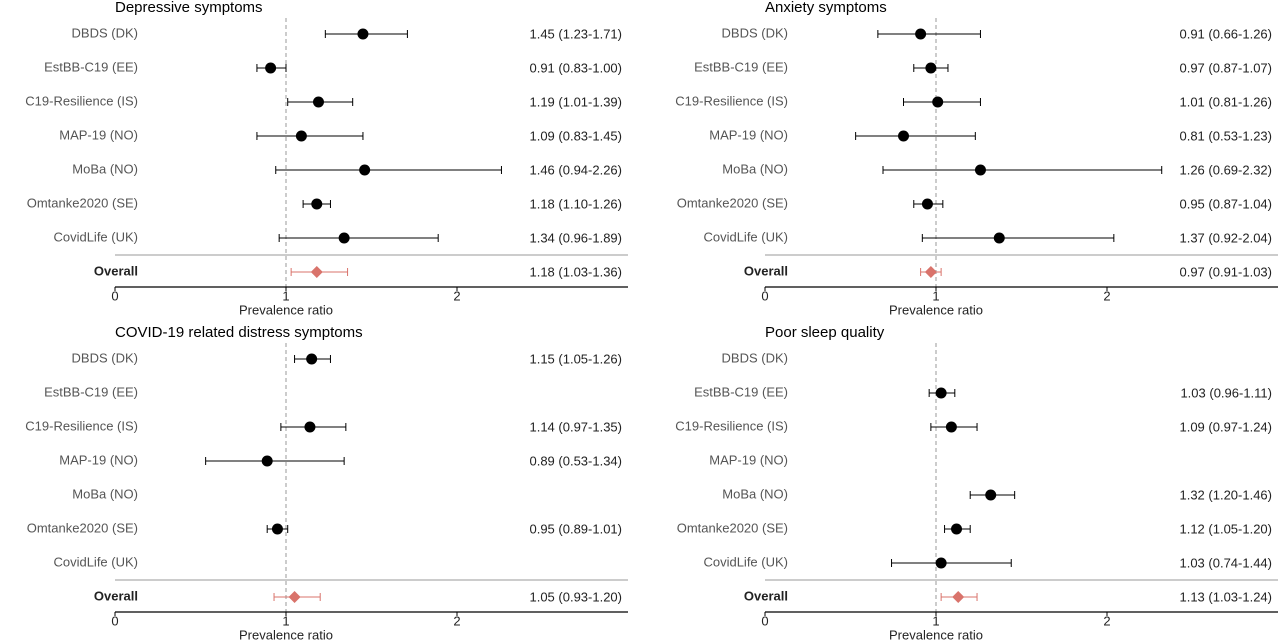 The image size is (1280, 642). Describe the element at coordinates (1225, 237) in the screenshot. I see `value-label: 1.37 (0.92-2.04)` at that location.